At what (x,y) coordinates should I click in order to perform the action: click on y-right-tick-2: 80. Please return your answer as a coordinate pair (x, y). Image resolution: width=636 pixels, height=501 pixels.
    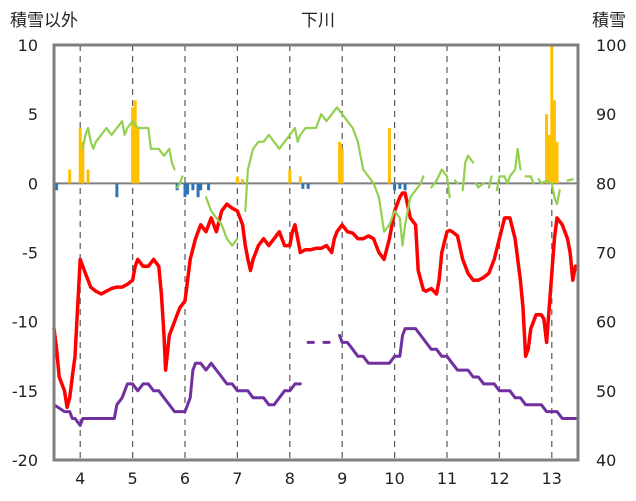
    Looking at the image, I should click on (606, 183).